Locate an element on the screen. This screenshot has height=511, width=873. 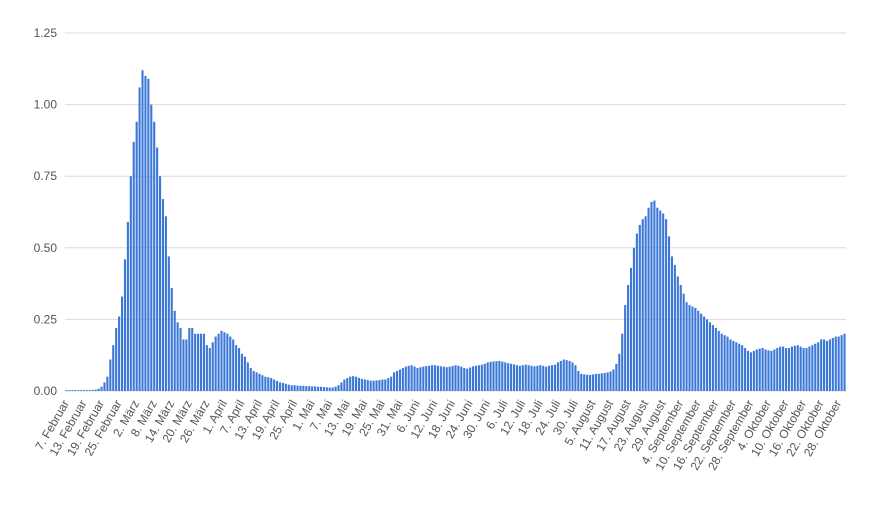
y-tick-label: 1.25 is located at coordinates (46, 33).